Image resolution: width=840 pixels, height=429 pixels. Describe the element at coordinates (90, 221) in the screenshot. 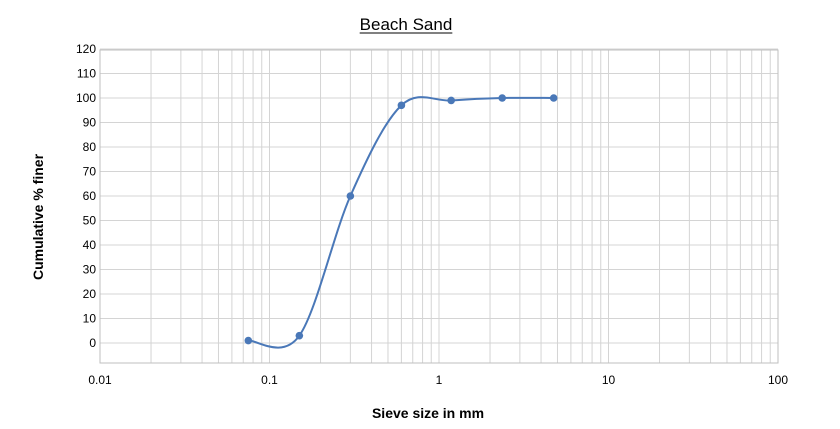

I see `y-tick-label: 50` at that location.